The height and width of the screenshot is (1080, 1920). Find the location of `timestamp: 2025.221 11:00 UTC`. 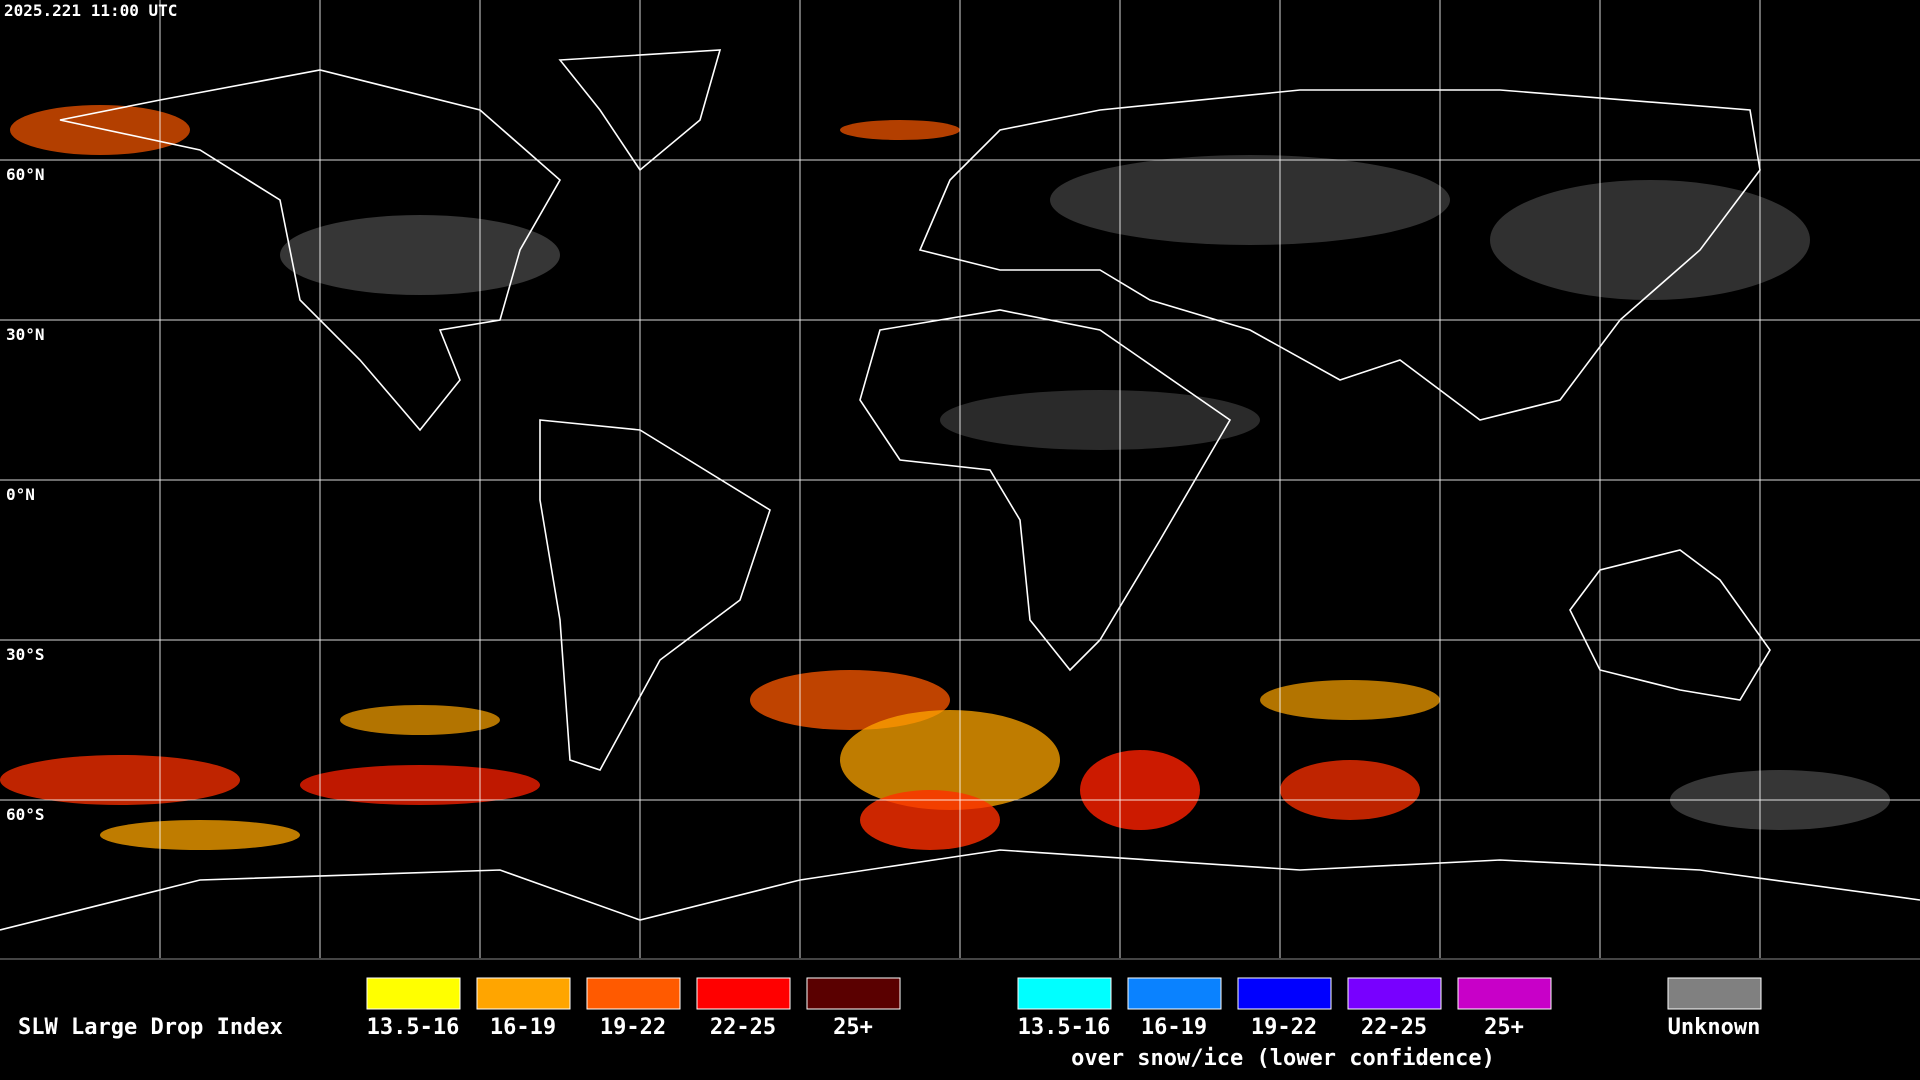

timestamp: 2025.221 11:00 UTC is located at coordinates (90, 10).